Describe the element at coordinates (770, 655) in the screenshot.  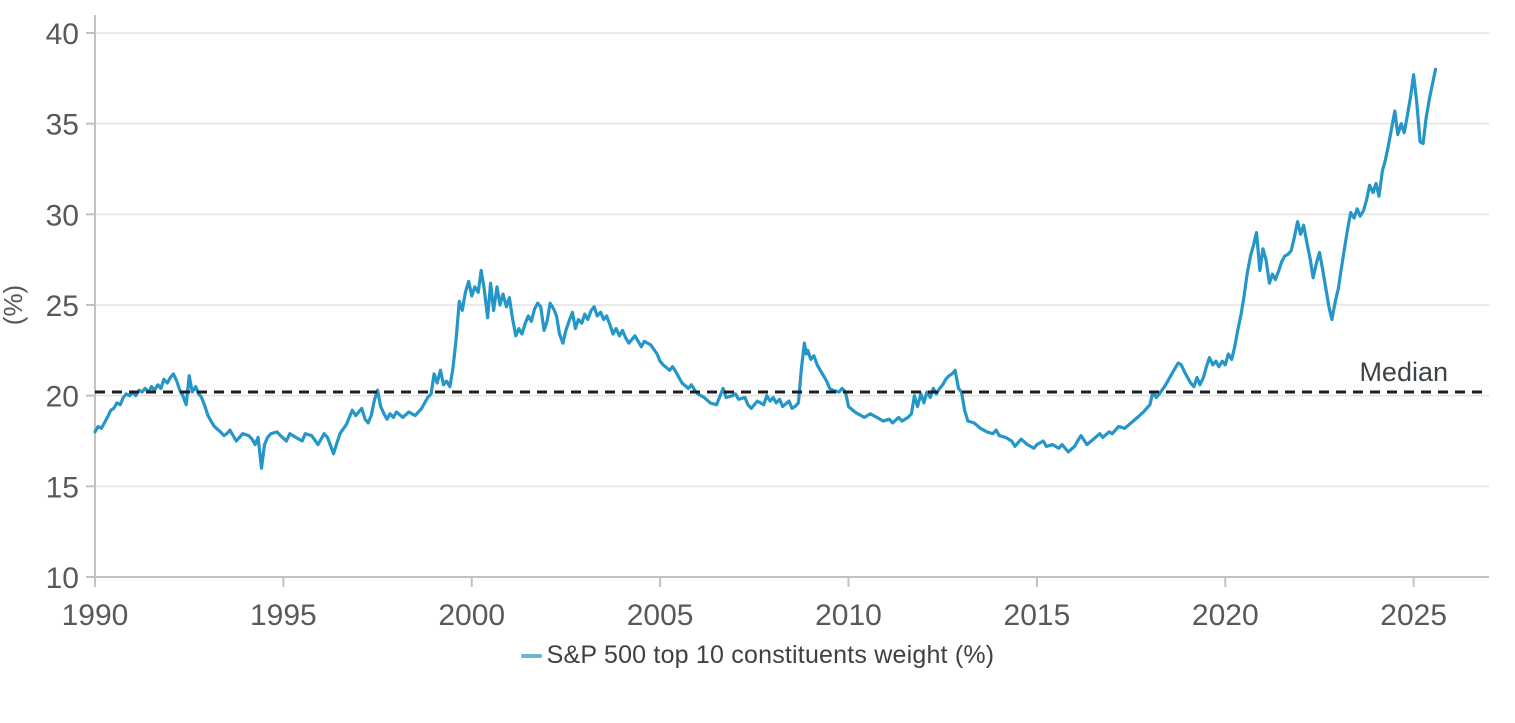
I see `legend-label: S&P 500 top 10 constituents weight (%)` at that location.